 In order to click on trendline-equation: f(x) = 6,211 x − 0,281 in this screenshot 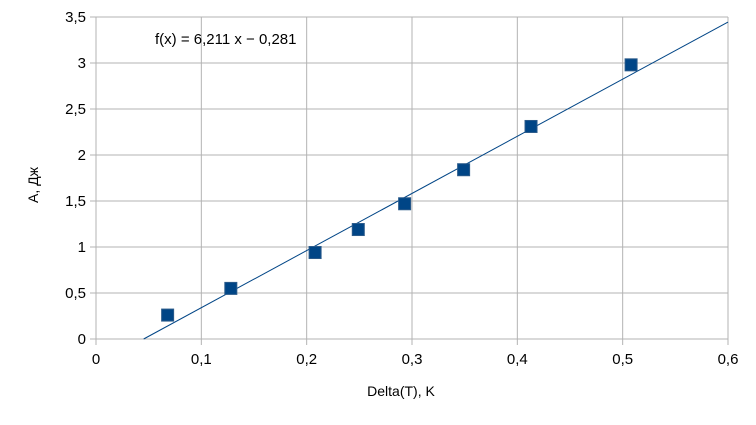, I will do `click(225, 39)`.